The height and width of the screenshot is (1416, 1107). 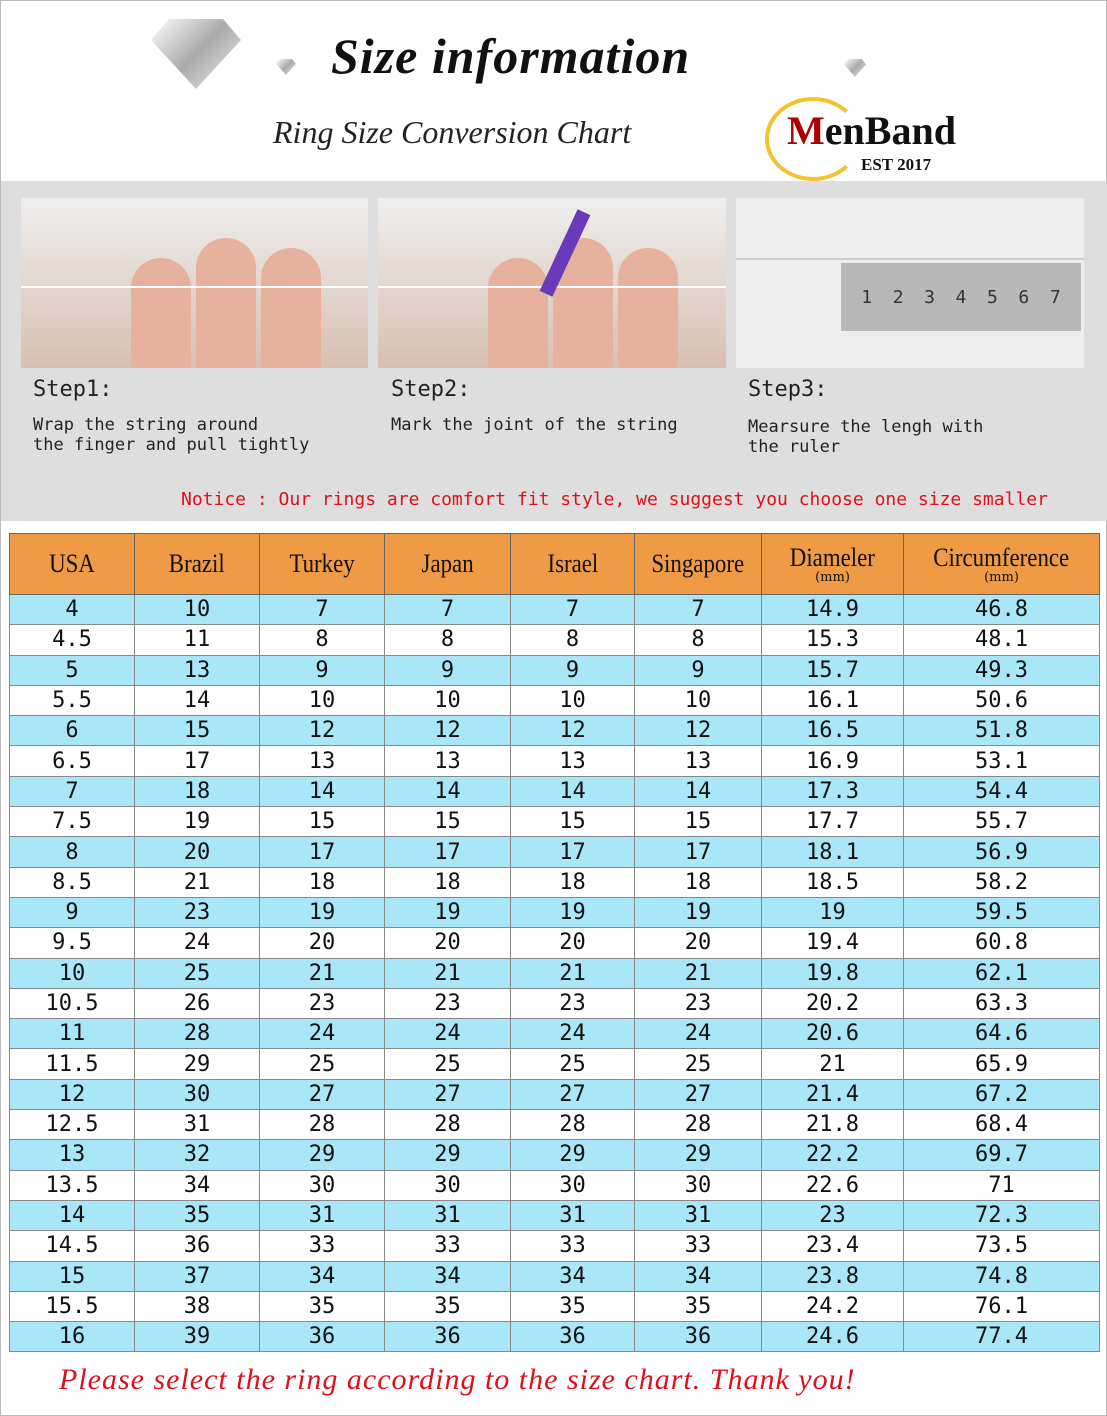 I want to click on diamond-icon, so click(x=286, y=67).